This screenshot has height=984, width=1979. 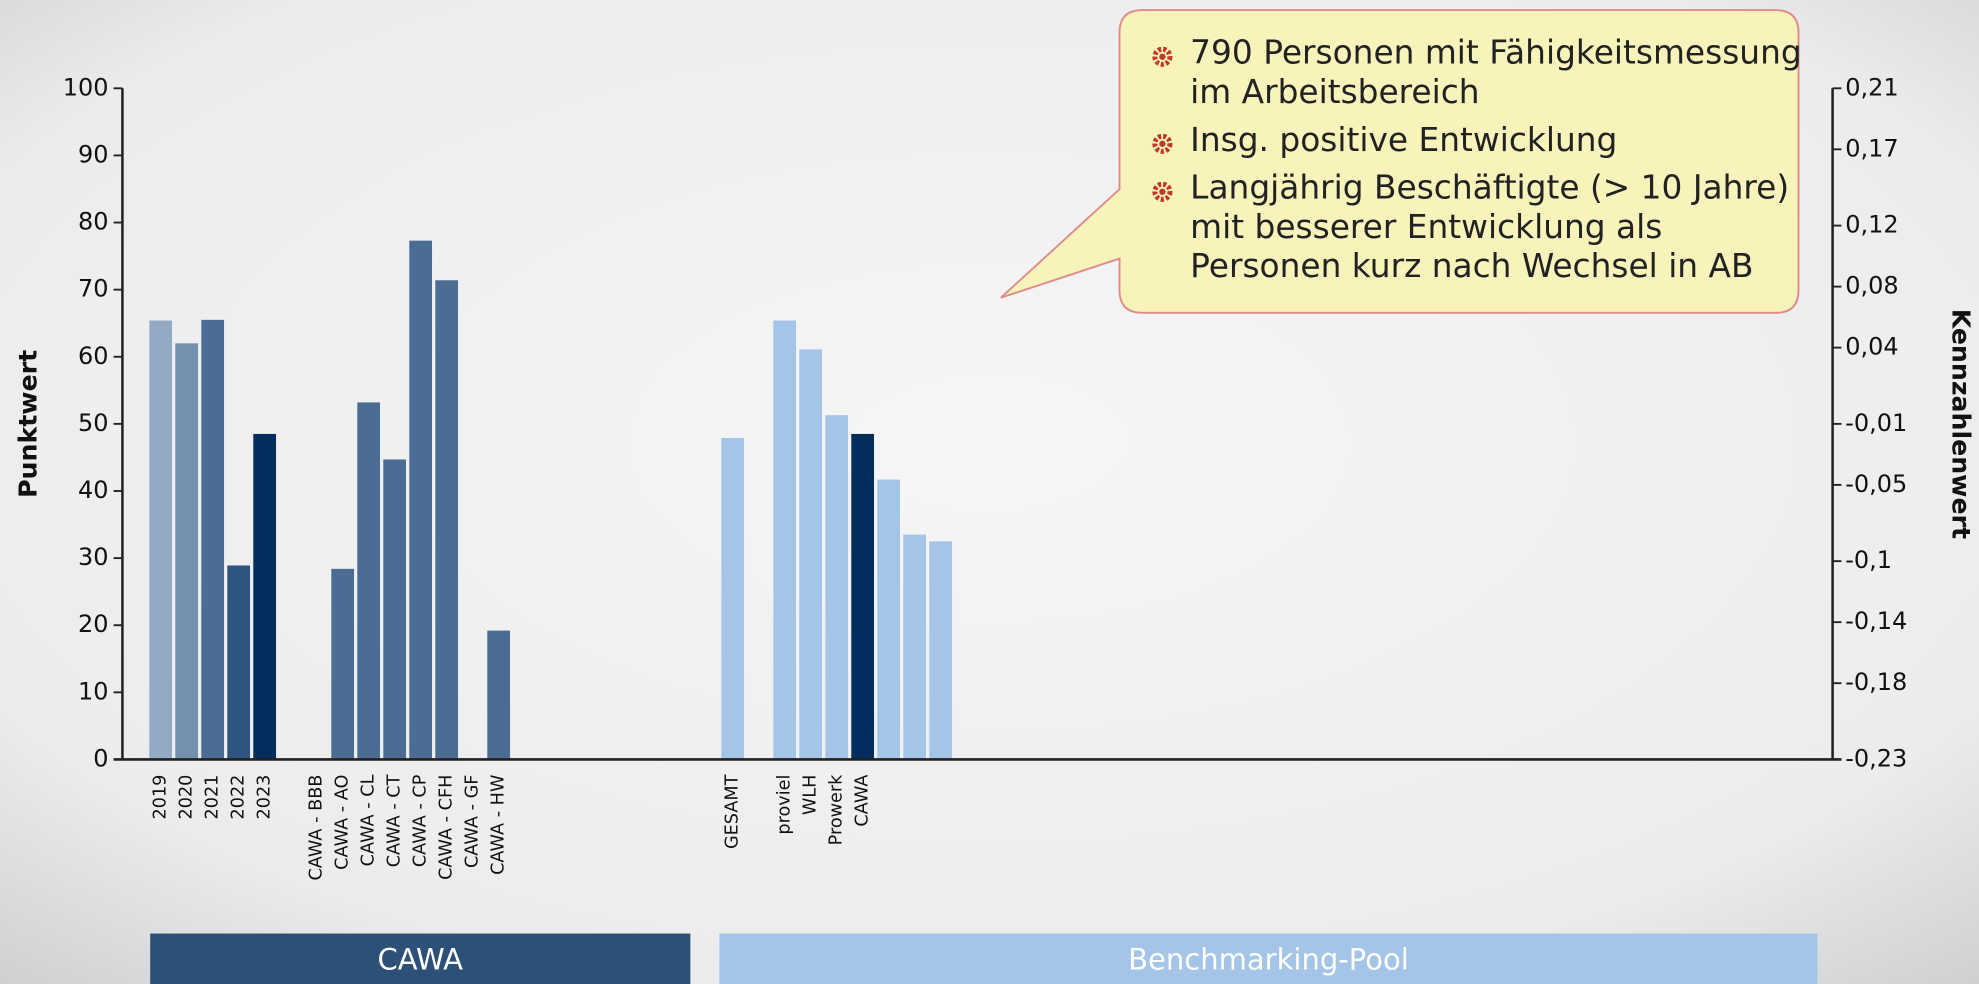 I want to click on y-tick-label: 100, so click(x=86, y=87).